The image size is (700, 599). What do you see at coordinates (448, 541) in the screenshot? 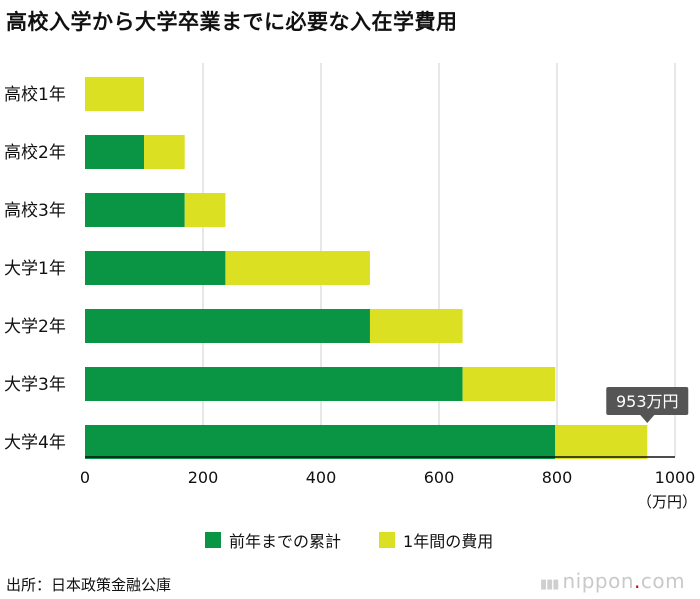
I see `legend-label-annual: 1年間の費用` at bounding box center [448, 541].